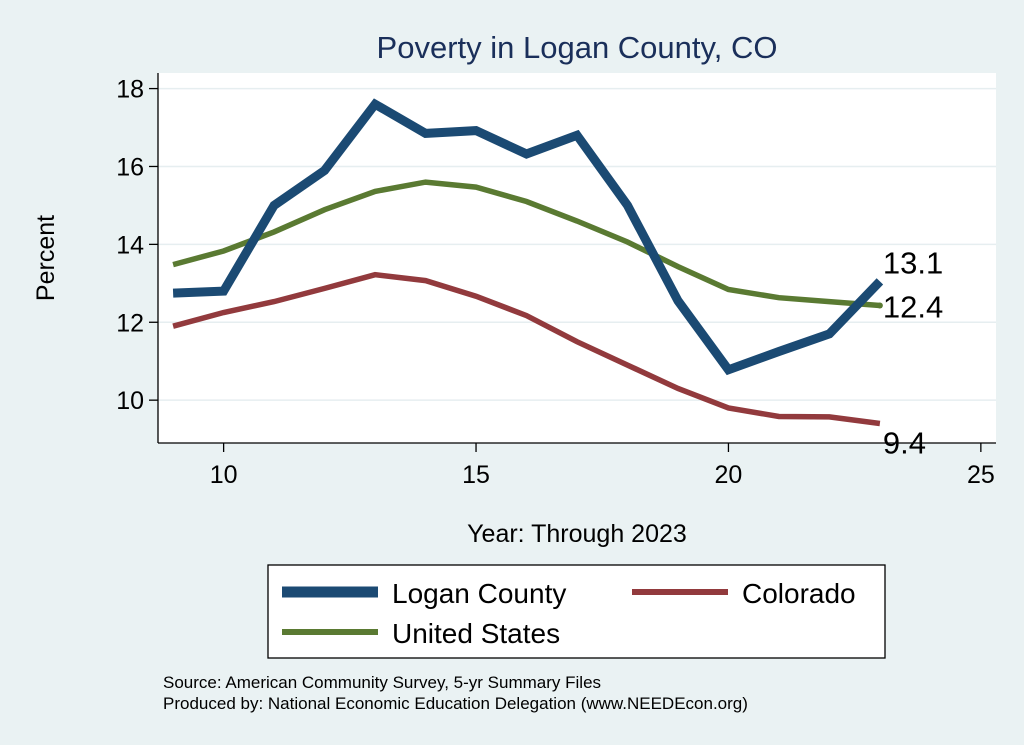 The height and width of the screenshot is (745, 1024). Describe the element at coordinates (913, 262) in the screenshot. I see `end-label-logan-county: 13.1` at that location.